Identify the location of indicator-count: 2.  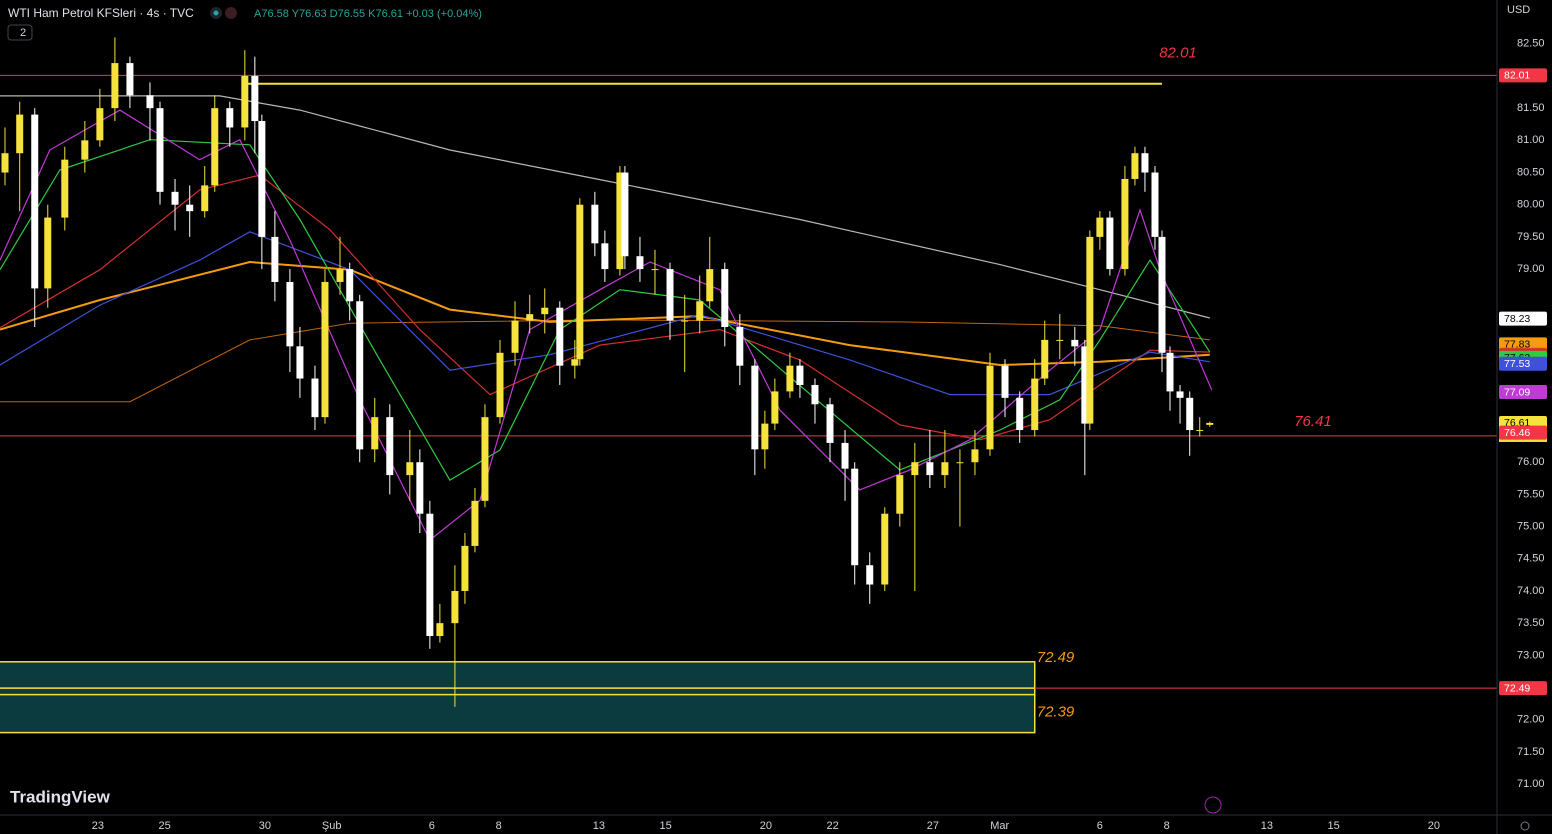
(23, 33).